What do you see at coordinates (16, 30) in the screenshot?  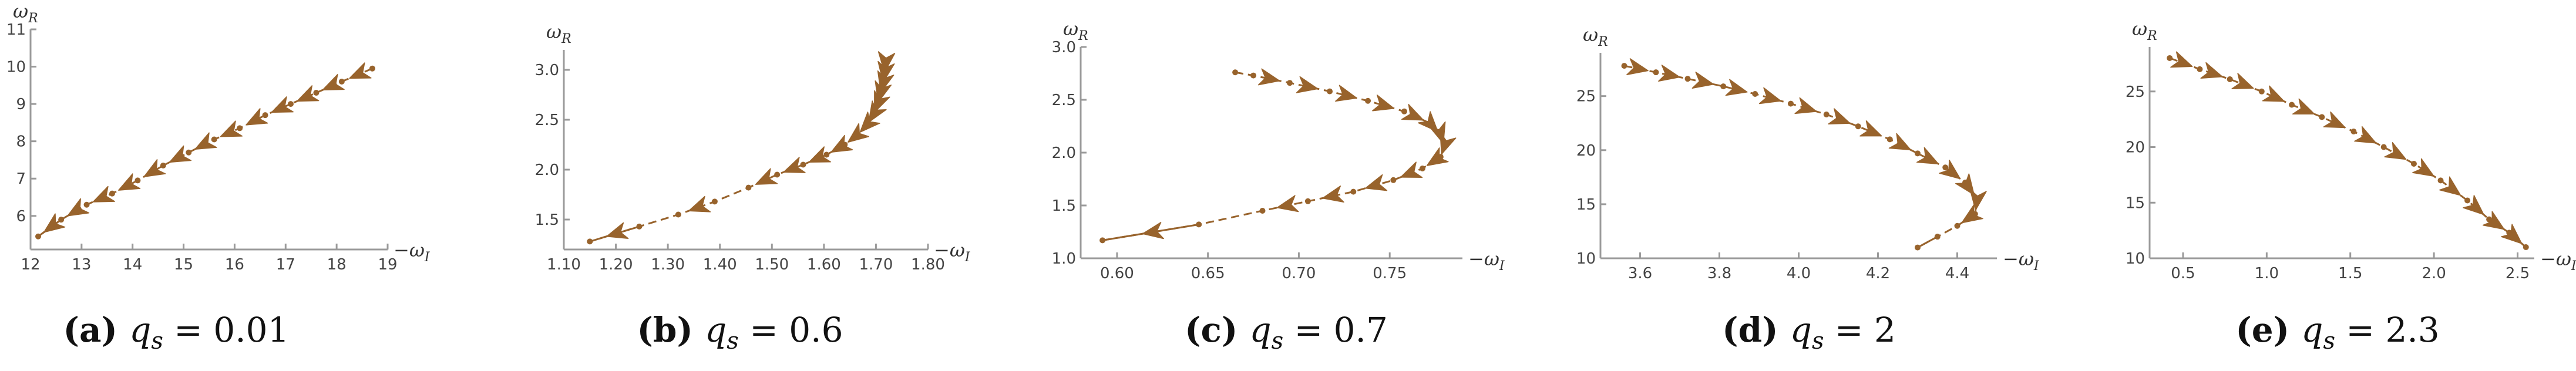 I see `y-tick-label: 11` at bounding box center [16, 30].